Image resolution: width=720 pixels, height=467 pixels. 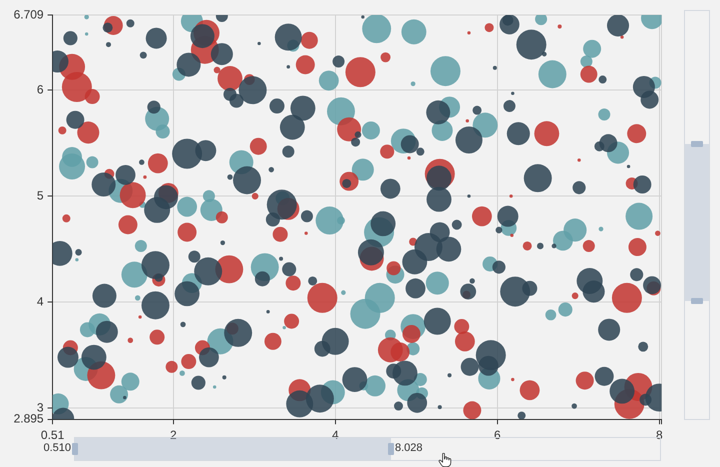 I want to click on y-tick-label: 2.895, so click(x=29, y=419).